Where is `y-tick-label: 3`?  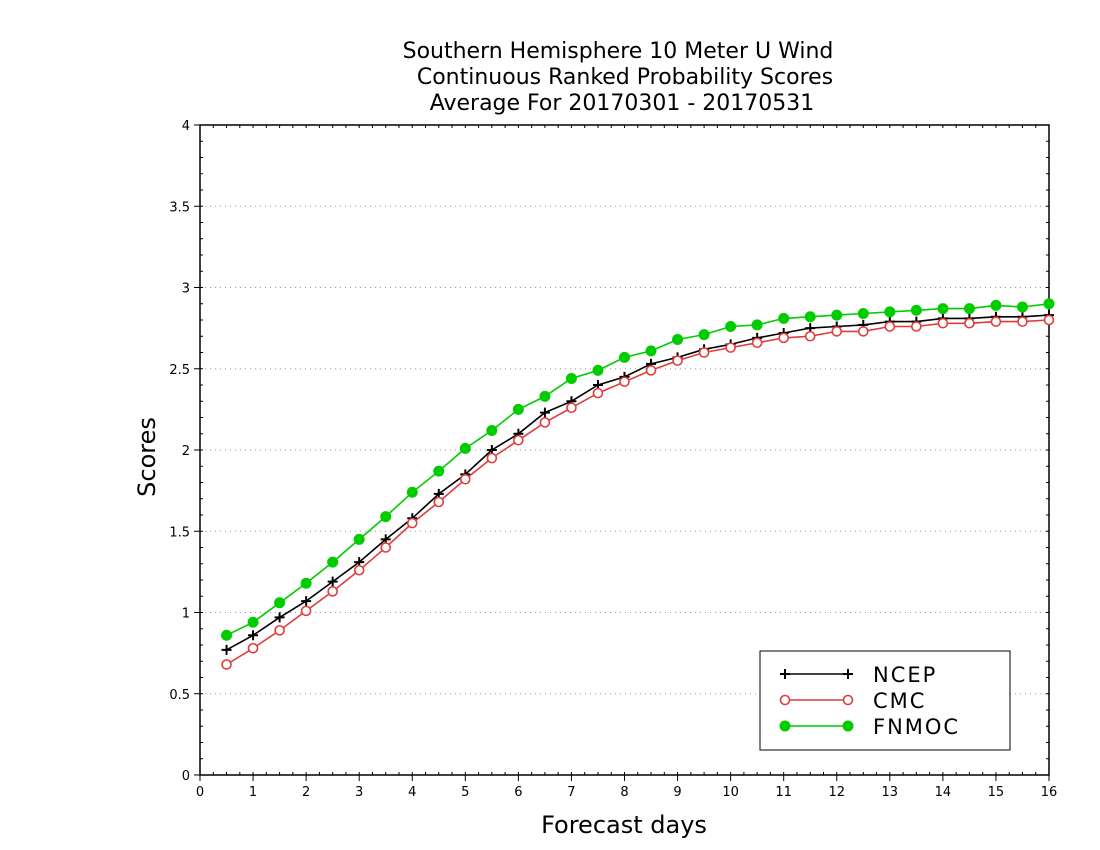 y-tick-label: 3 is located at coordinates (186, 289).